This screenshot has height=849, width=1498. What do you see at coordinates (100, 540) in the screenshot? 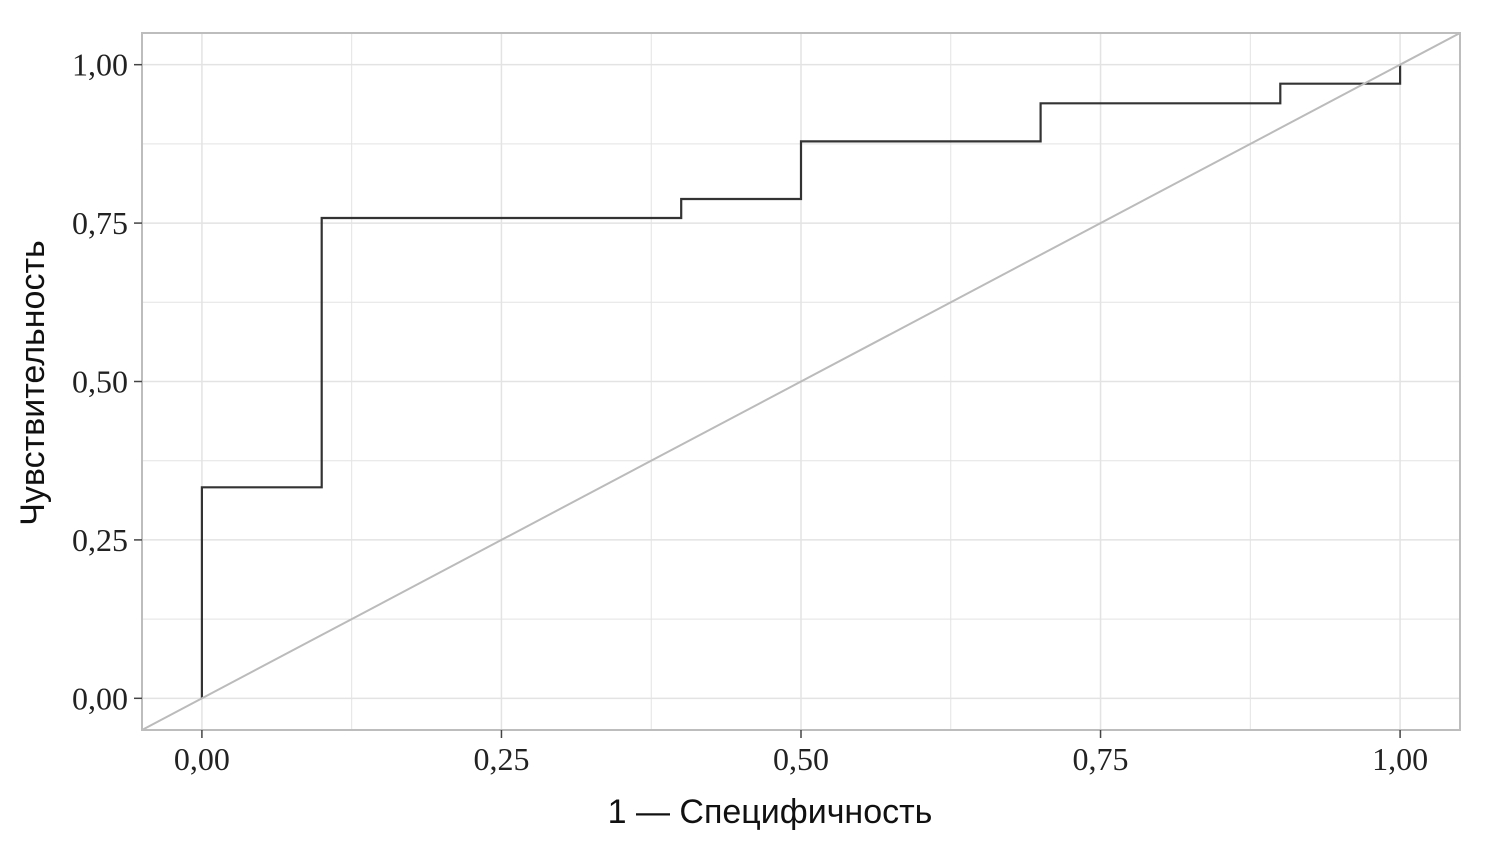
I see `y-tick-label: 0,25` at bounding box center [100, 540].